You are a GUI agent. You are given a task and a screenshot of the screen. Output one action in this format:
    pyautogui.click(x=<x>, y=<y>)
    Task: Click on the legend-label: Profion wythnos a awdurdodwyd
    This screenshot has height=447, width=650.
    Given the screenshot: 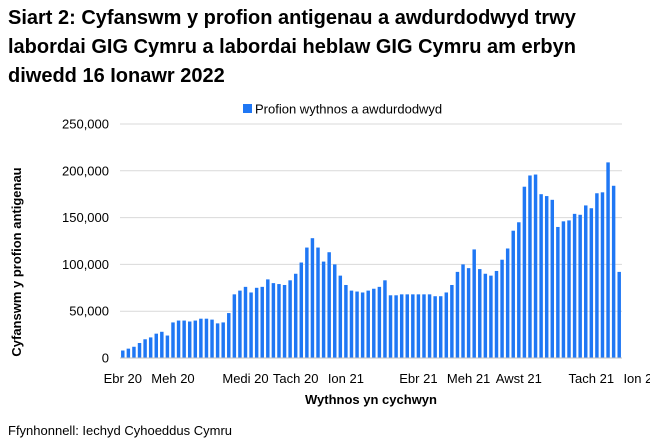 What is the action you would take?
    pyautogui.click(x=348, y=109)
    